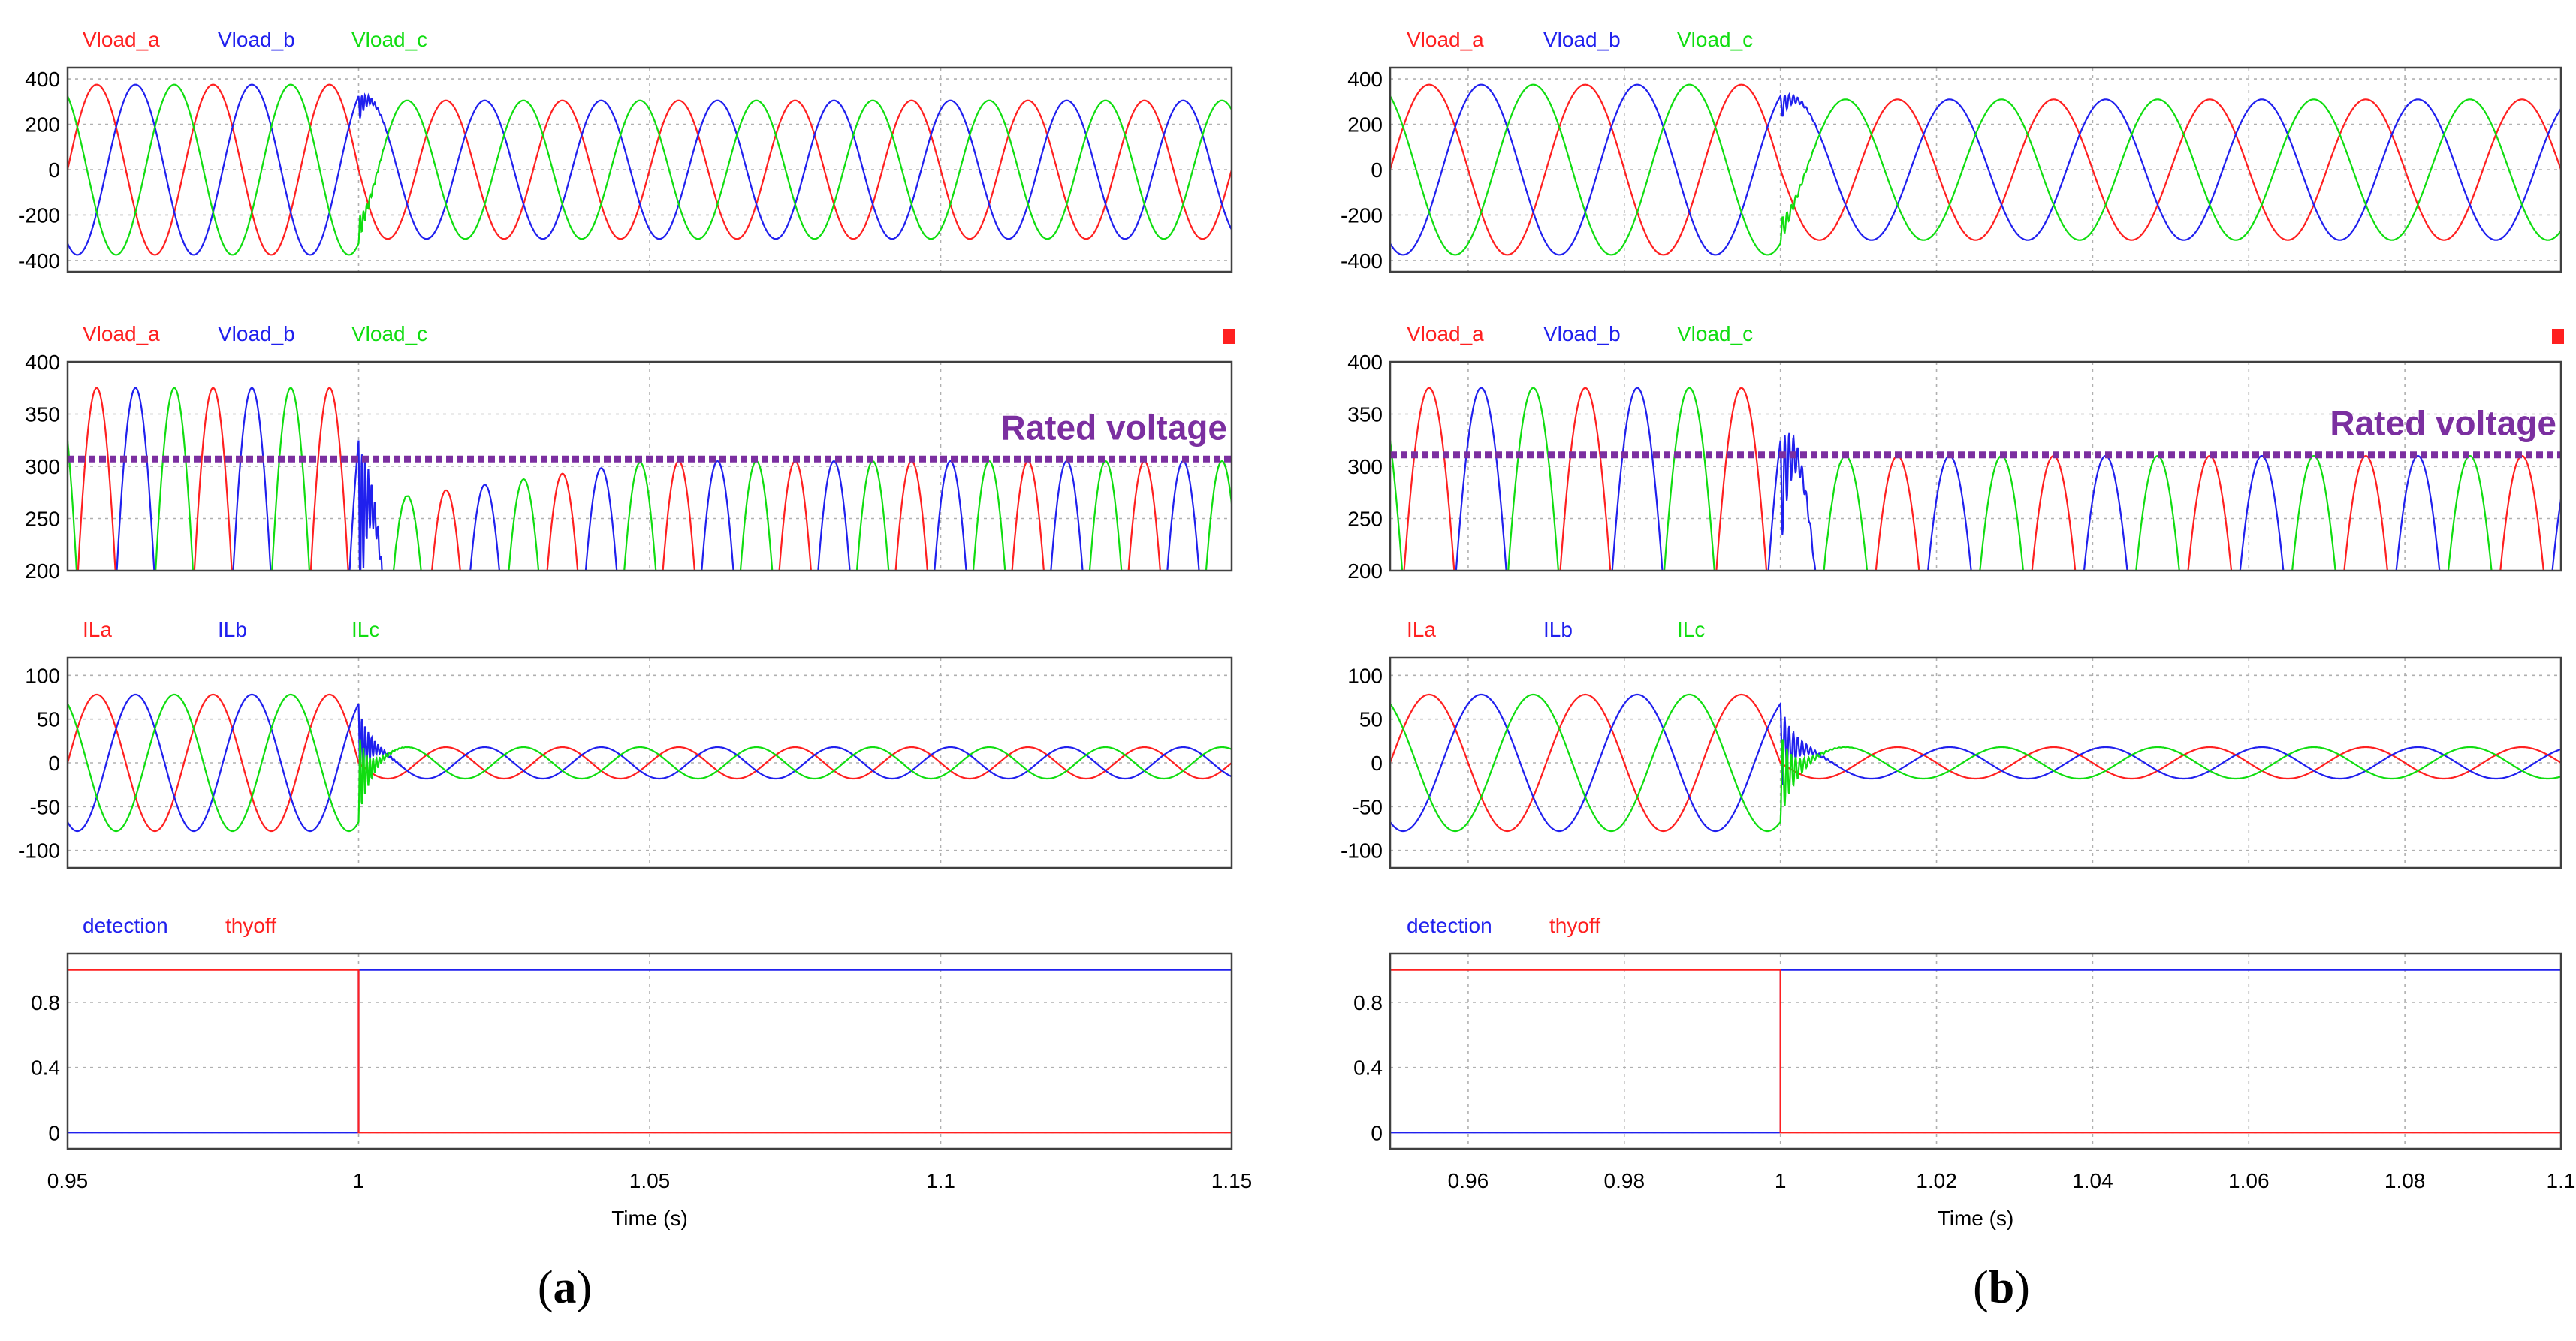 This screenshot has width=2576, height=1341. Describe the element at coordinates (2405, 1180) in the screenshot. I see `x-tick-label: 1.08` at that location.